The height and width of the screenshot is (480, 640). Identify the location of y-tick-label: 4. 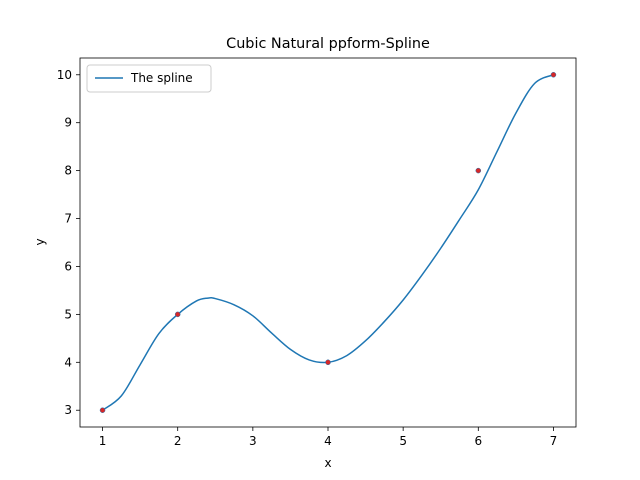
(68, 362).